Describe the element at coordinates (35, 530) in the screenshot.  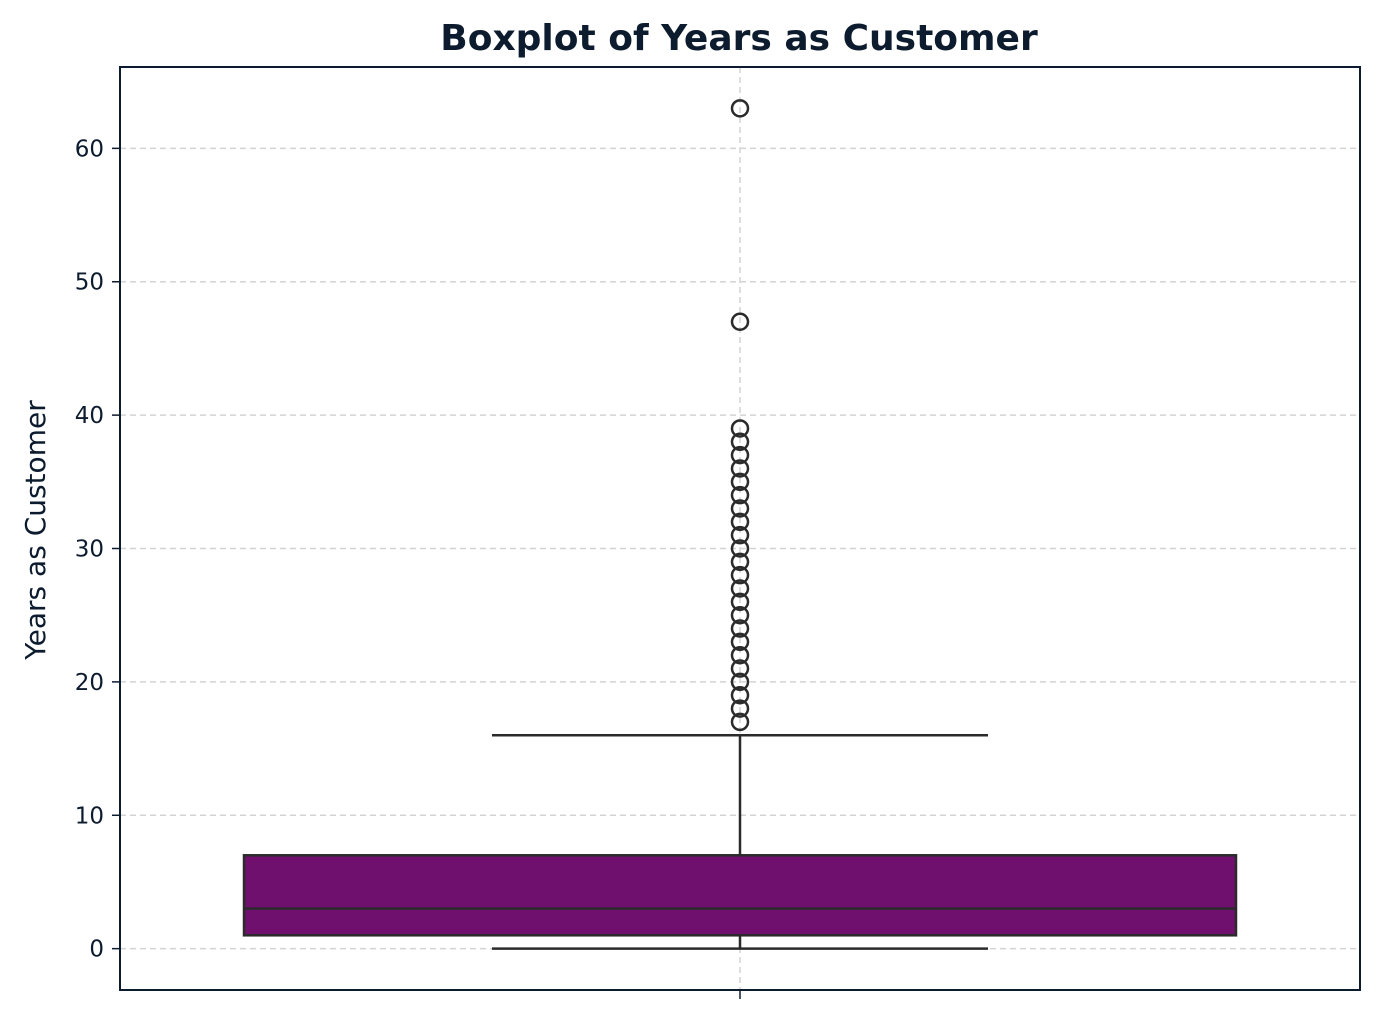
I see `y-axis-label: Years as Customer` at that location.